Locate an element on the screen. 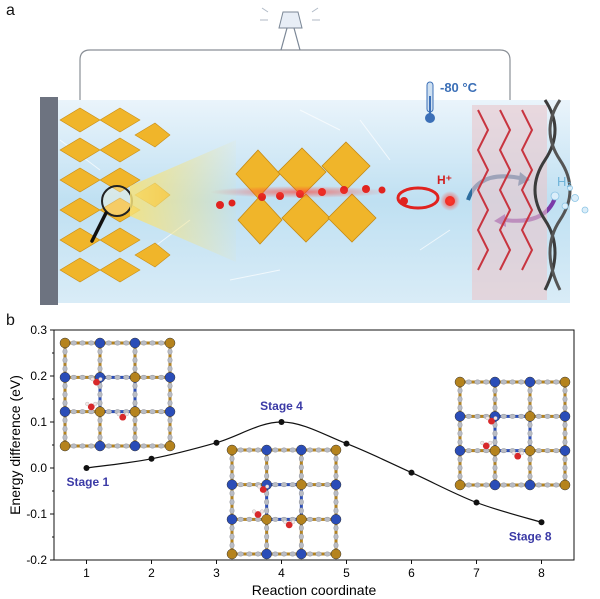 The width and height of the screenshot is (600, 599). circuit-wire is located at coordinates (295, 77).